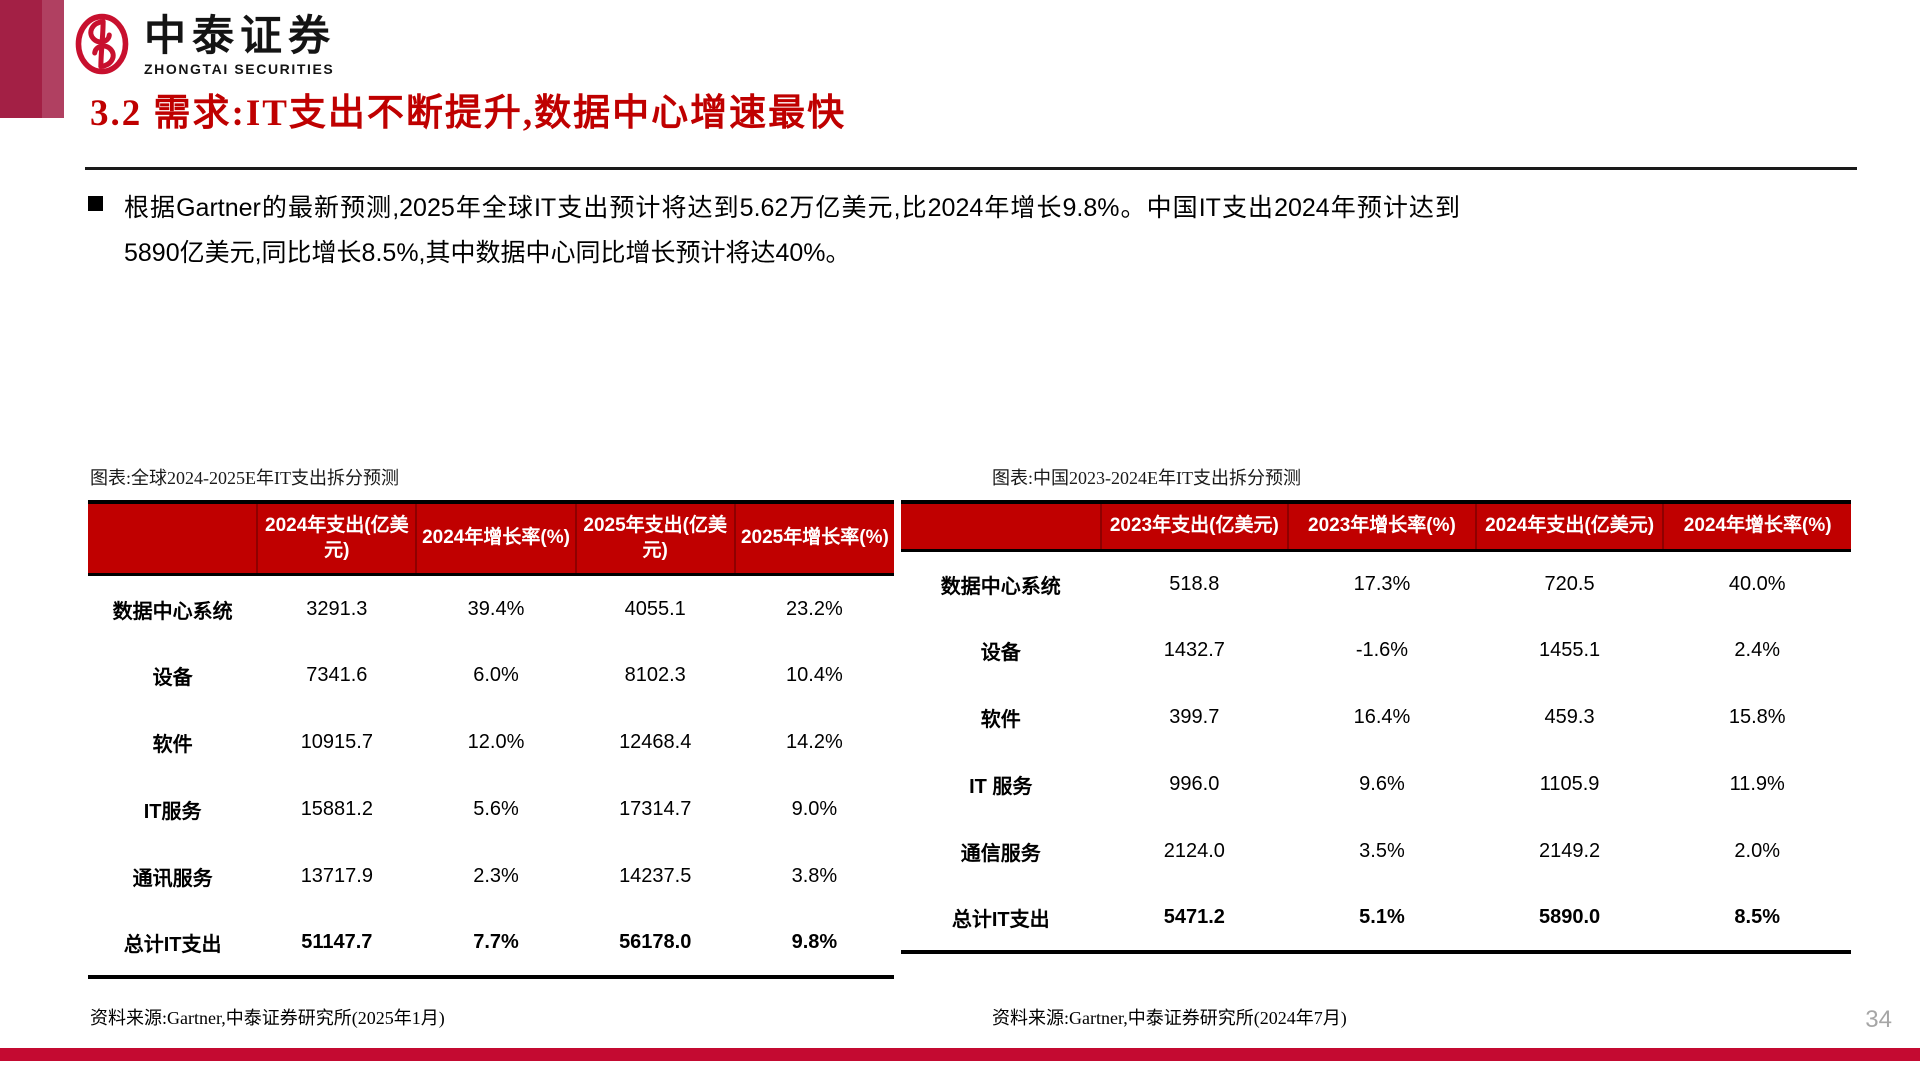 The width and height of the screenshot is (1920, 1080). Describe the element at coordinates (172, 811) in the screenshot. I see `row-label: IT服务` at that location.